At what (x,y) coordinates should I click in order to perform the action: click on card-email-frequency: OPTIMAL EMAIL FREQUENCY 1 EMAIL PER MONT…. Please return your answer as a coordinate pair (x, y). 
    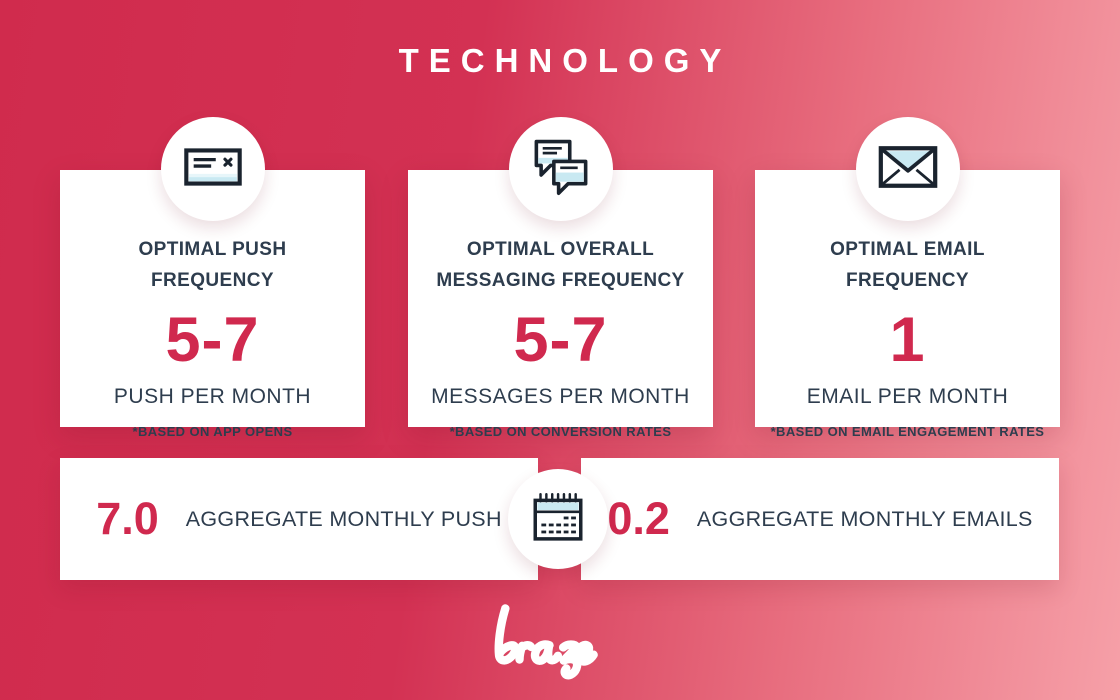
    Looking at the image, I should click on (907, 278).